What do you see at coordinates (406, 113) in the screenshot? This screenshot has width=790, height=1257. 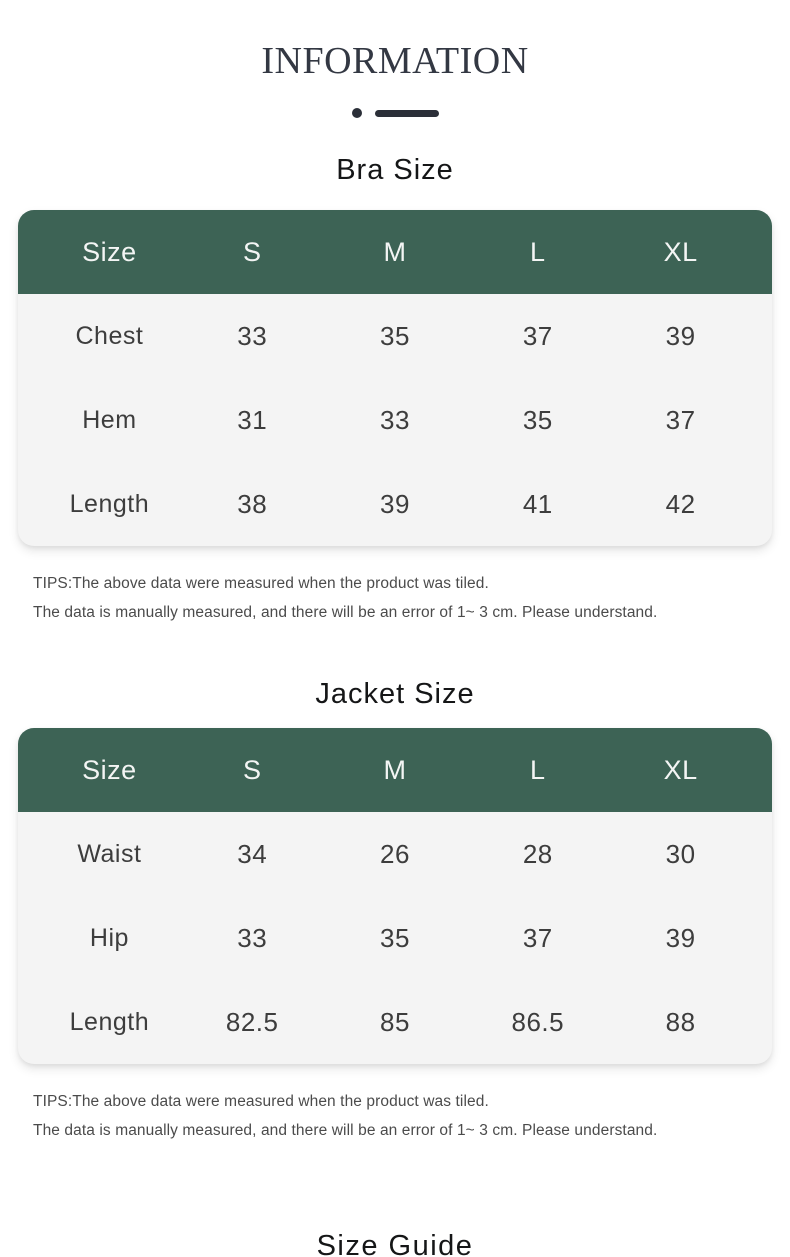 I see `divider-bar-icon` at bounding box center [406, 113].